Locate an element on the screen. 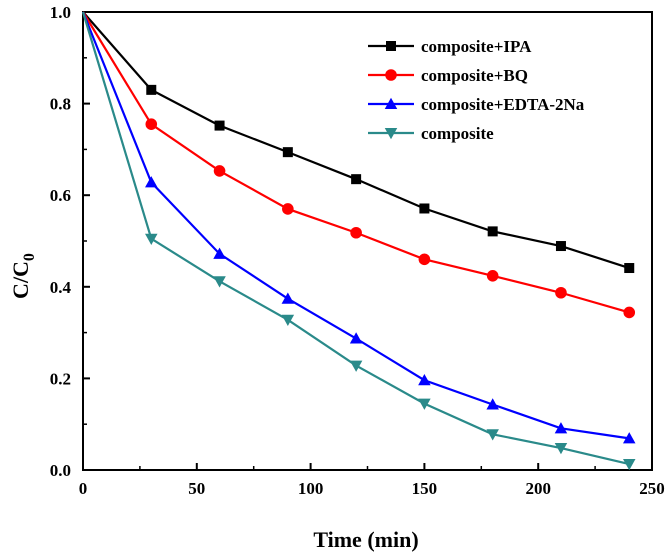 This screenshot has width=666, height=555. legend-label: composite+IPA is located at coordinates (476, 46).